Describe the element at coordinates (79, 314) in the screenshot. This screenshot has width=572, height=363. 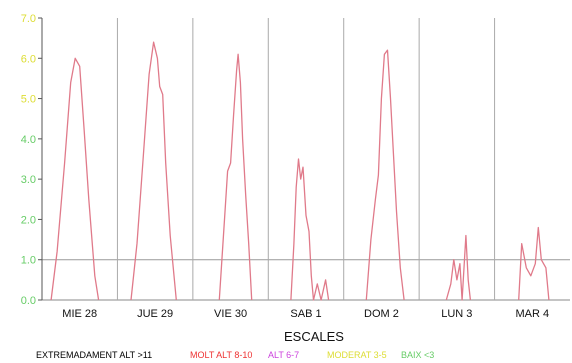
I see `x-tick-label: MIE 28` at that location.